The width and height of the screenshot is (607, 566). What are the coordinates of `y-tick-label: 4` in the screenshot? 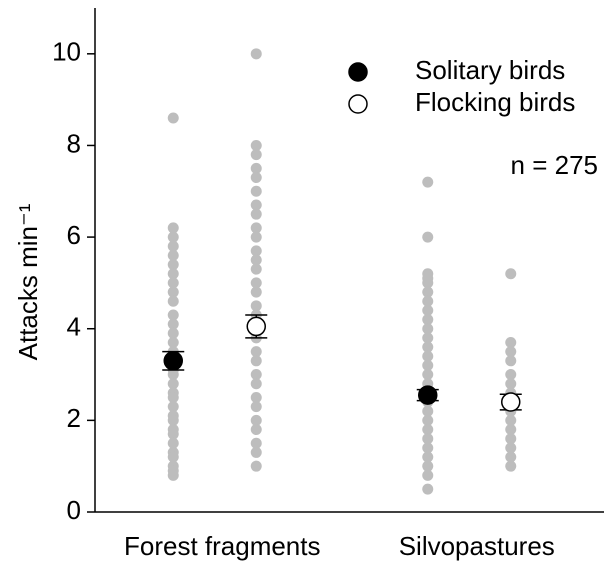 It's located at (74, 327).